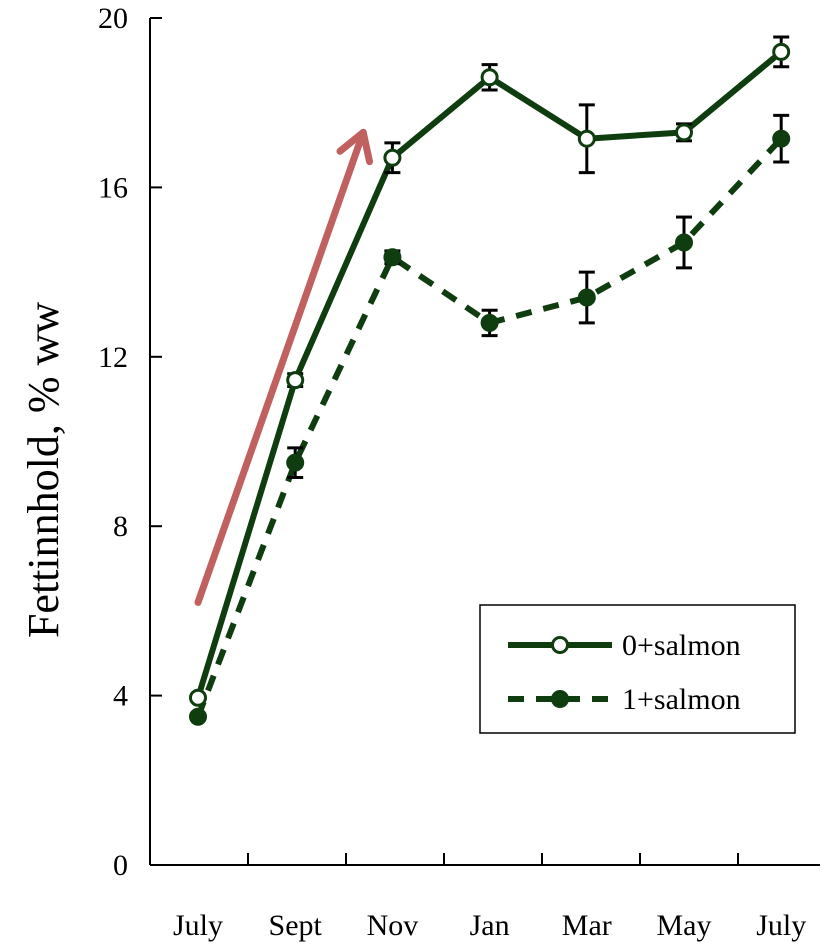 This screenshot has width=828, height=944. I want to click on arrow-head, so click(355, 147).